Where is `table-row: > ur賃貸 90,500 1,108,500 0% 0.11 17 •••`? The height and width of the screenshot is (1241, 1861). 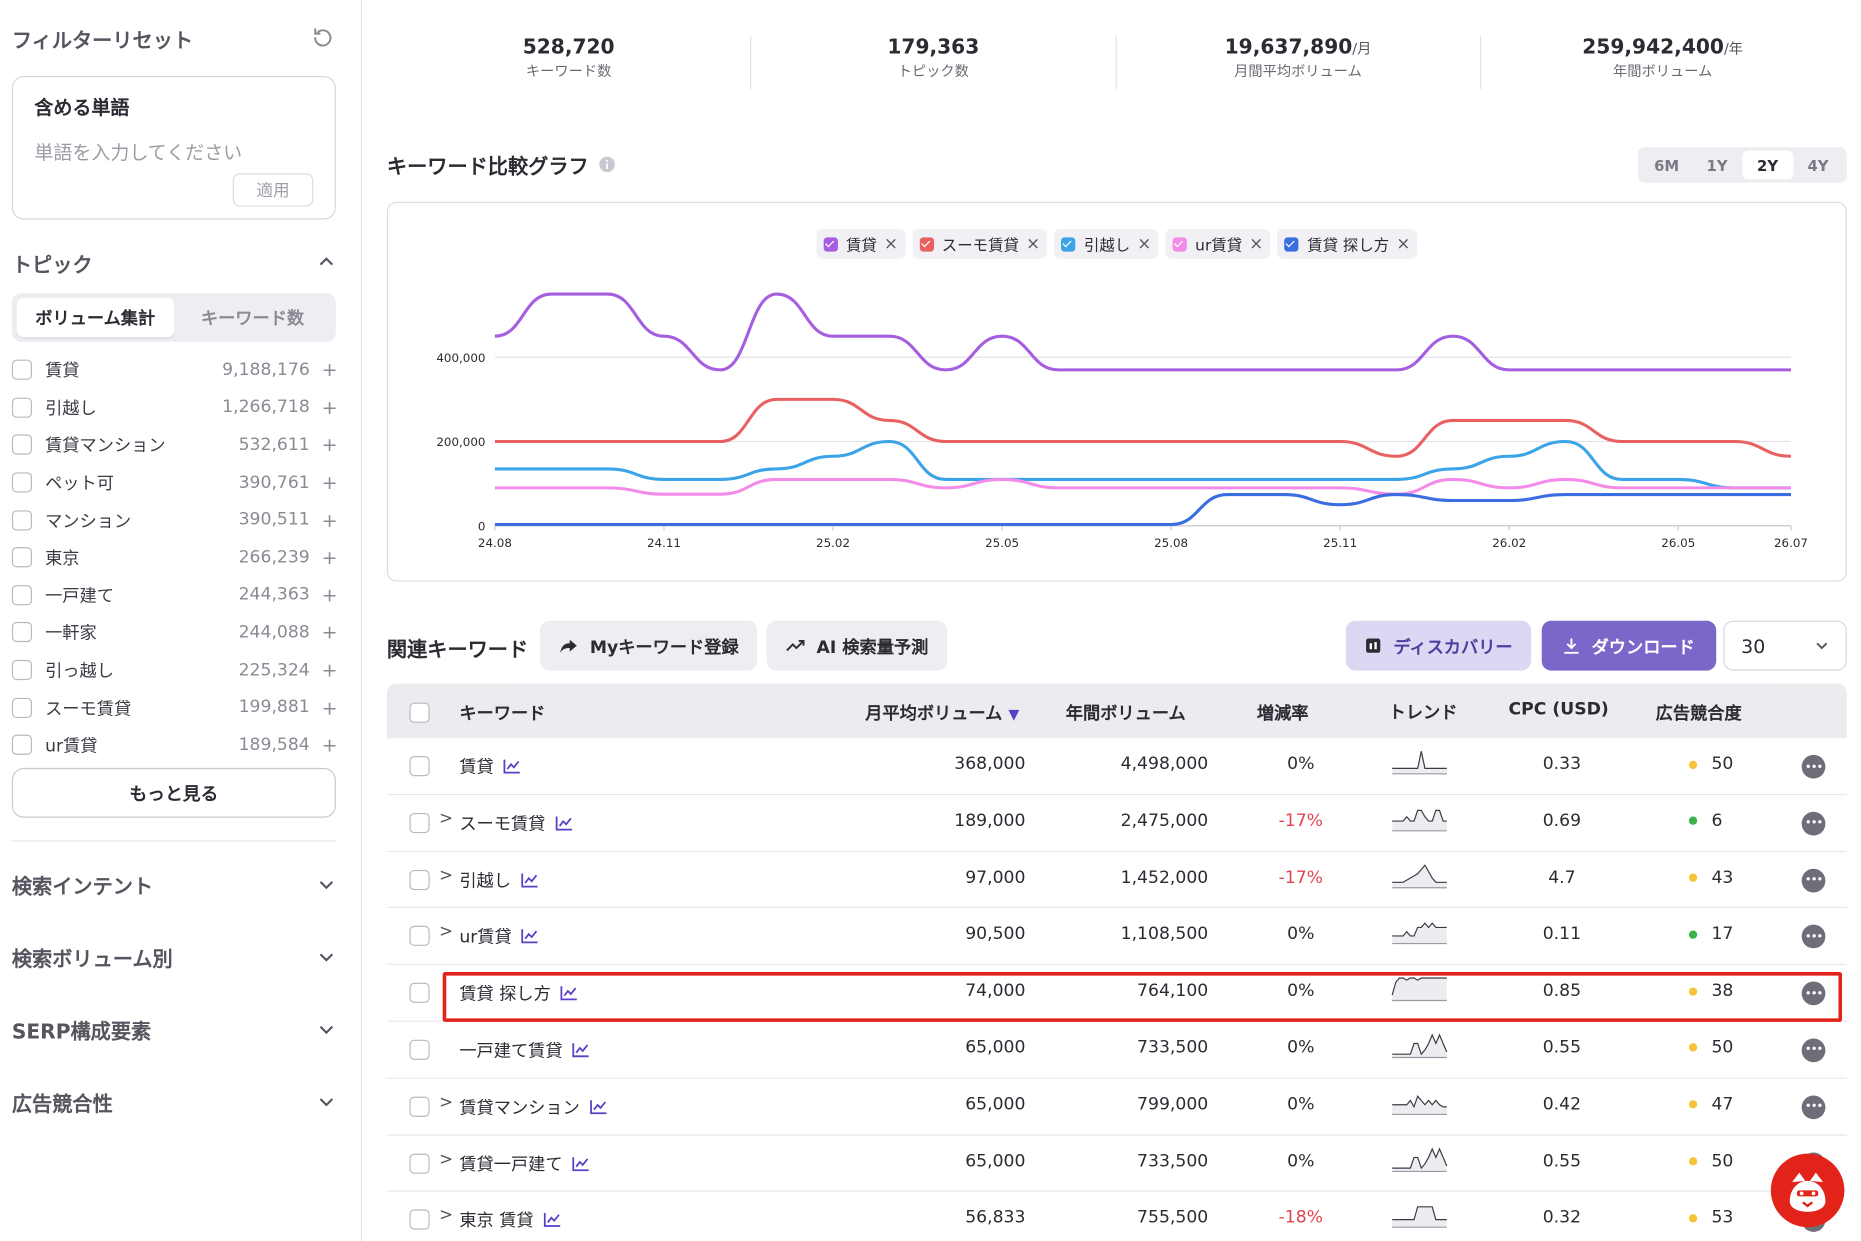 table-row: > ur賃貸 90,500 1,108,500 0% 0.11 17 ••• is located at coordinates (1116, 937).